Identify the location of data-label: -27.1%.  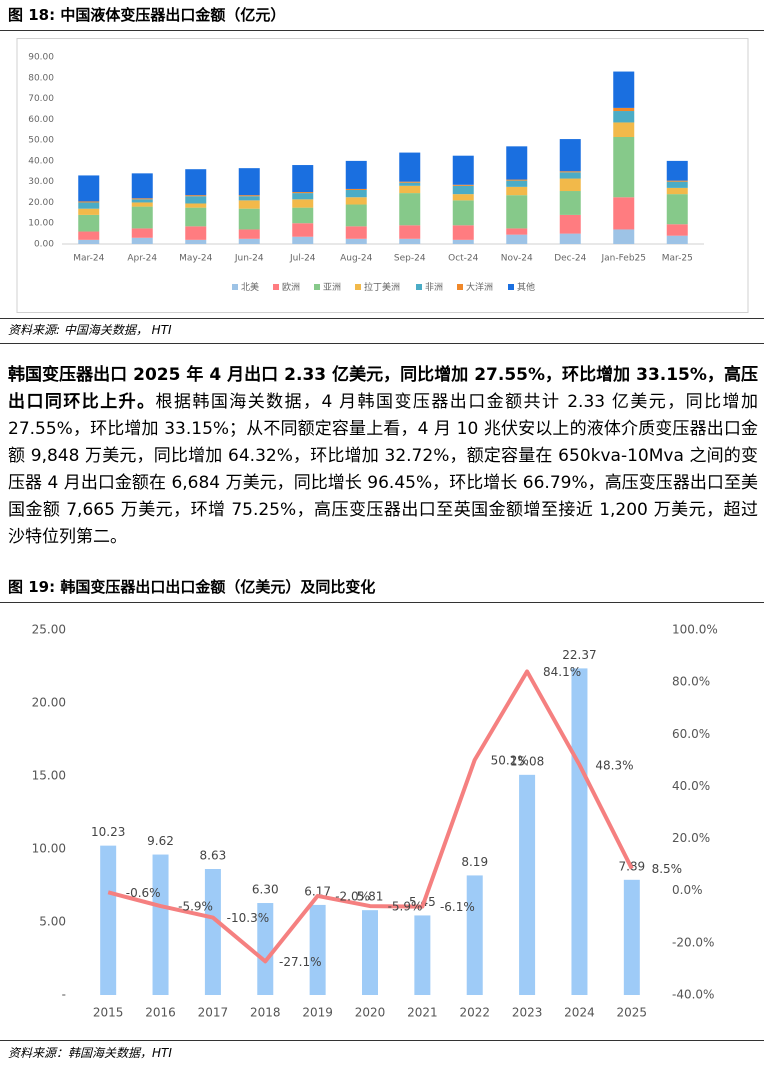
(300, 962).